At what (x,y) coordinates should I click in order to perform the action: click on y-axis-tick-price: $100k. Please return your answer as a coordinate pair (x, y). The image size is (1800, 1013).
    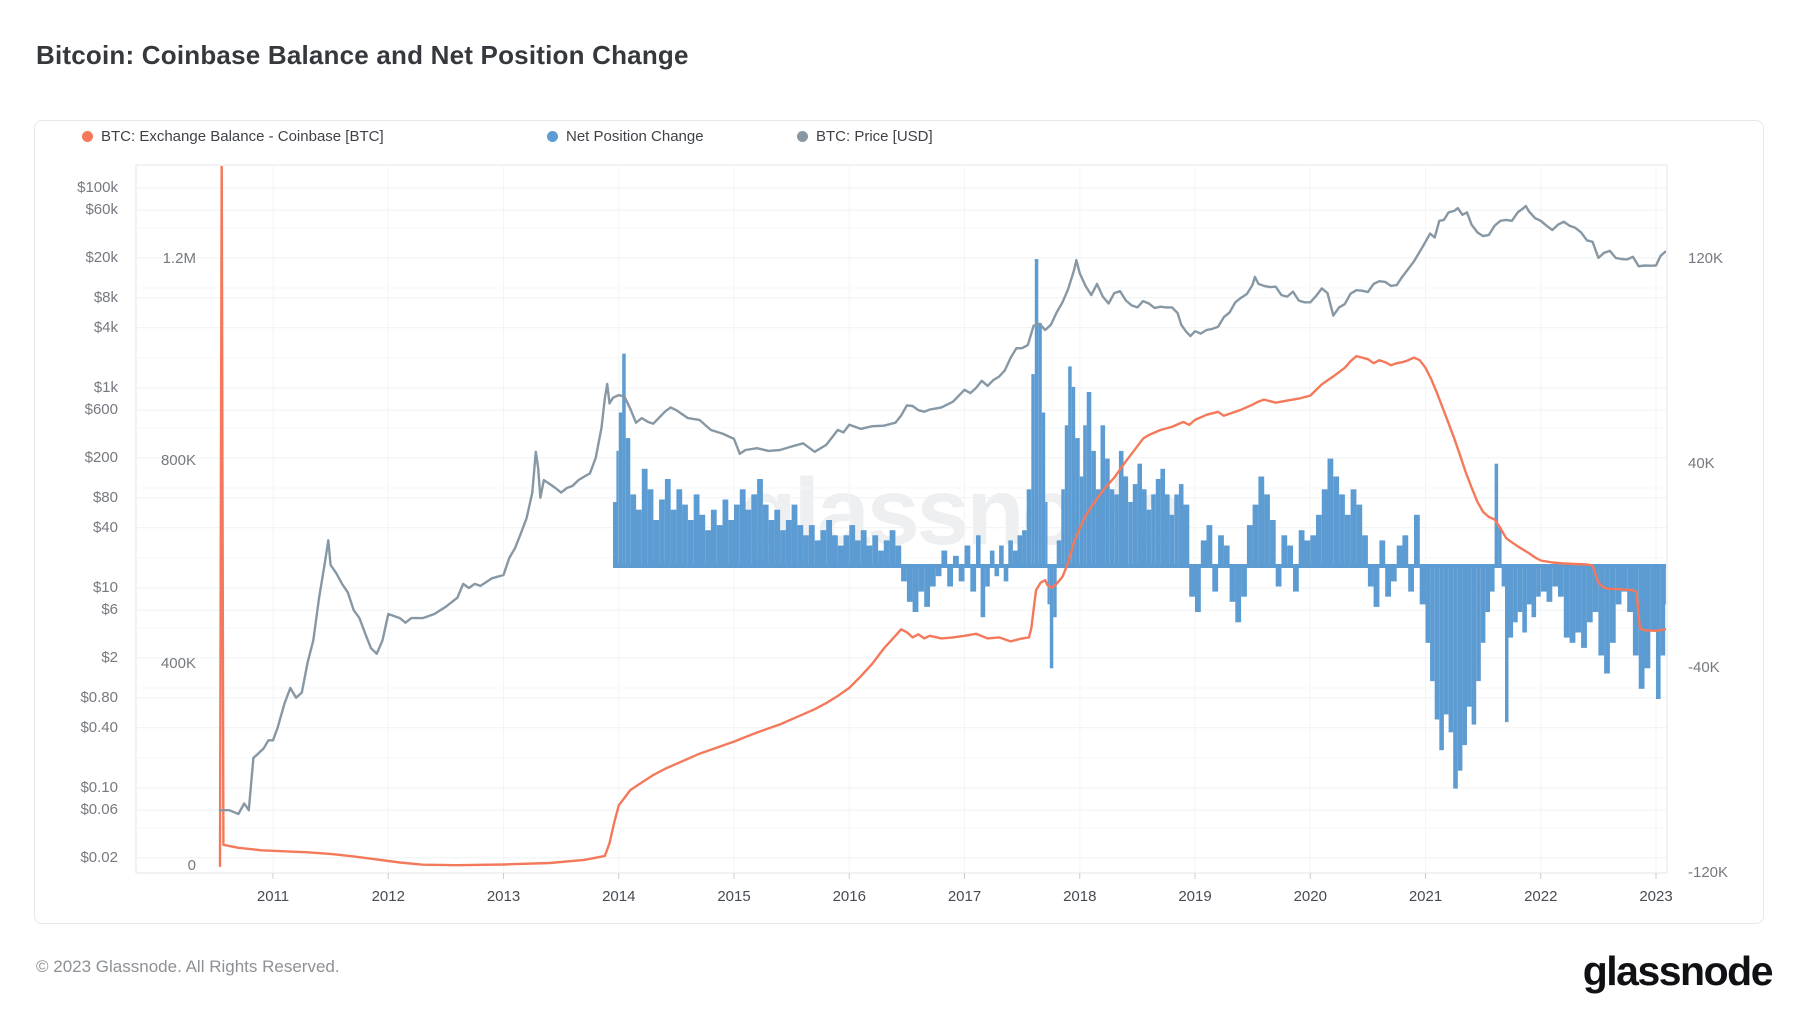
    Looking at the image, I should click on (97, 187).